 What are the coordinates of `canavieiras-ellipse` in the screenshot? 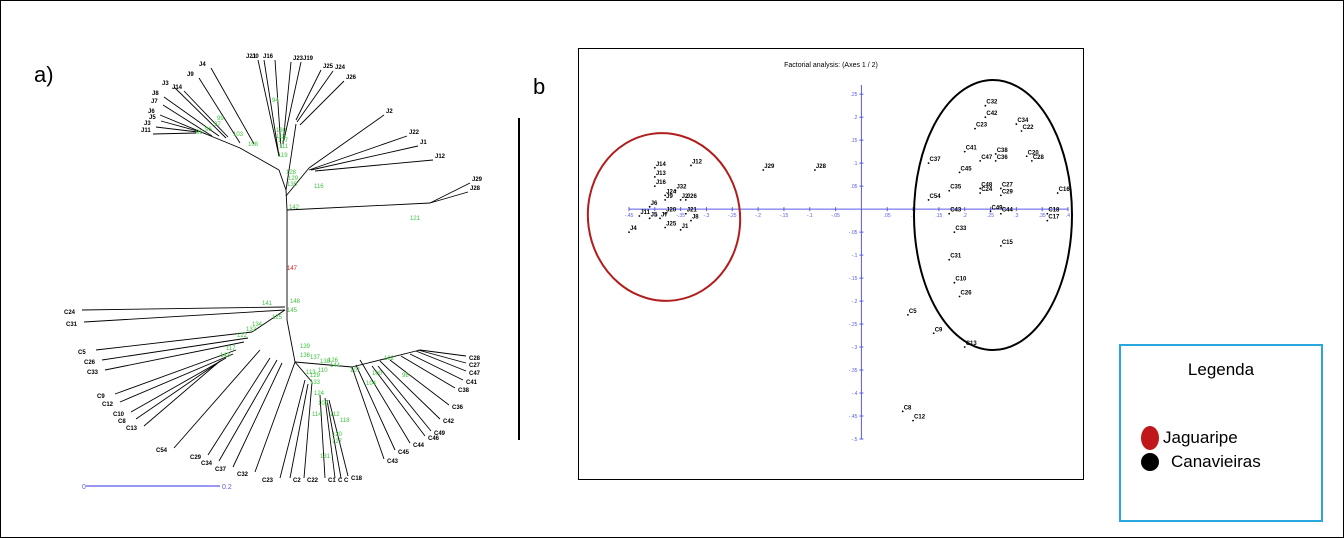 It's located at (993, 215).